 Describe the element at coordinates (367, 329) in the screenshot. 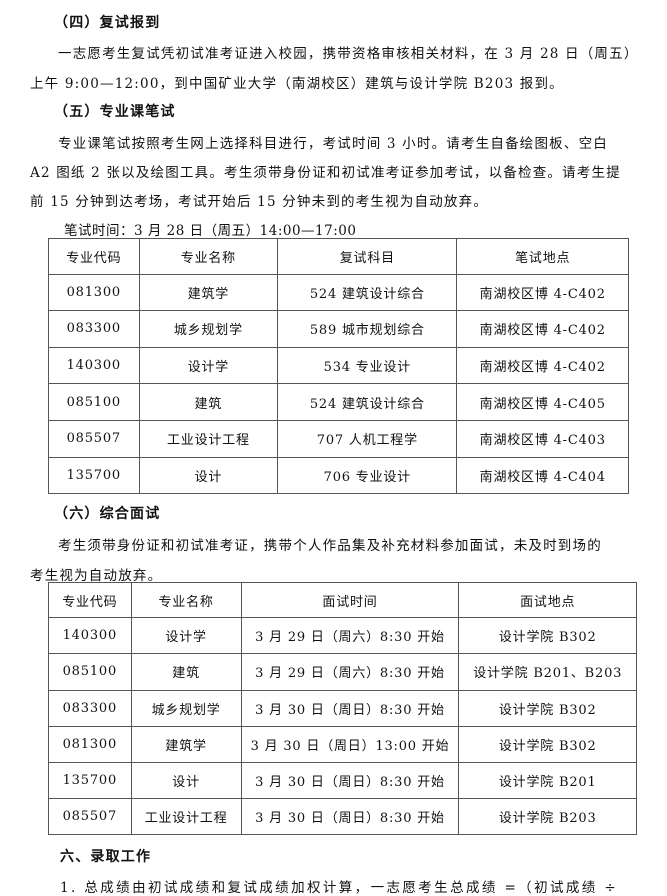

I see `table-cell: 589 城市规划综合` at that location.